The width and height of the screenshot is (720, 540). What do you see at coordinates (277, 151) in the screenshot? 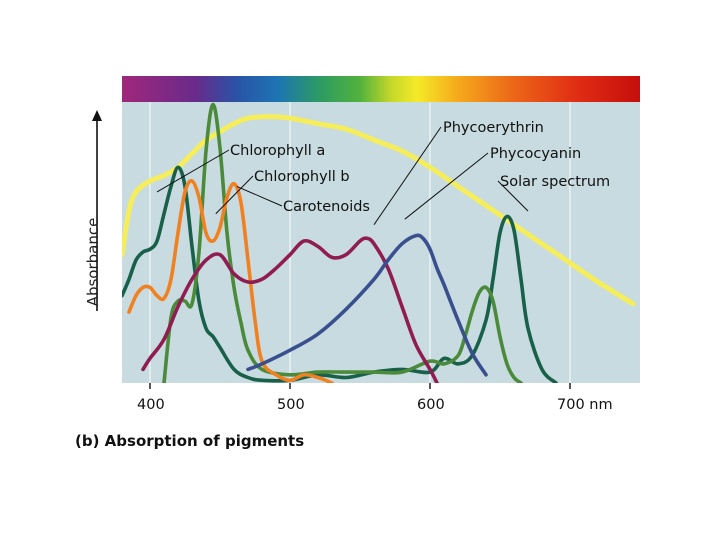
I see `label-chlorophyll-a: Chlorophyll a` at bounding box center [277, 151].